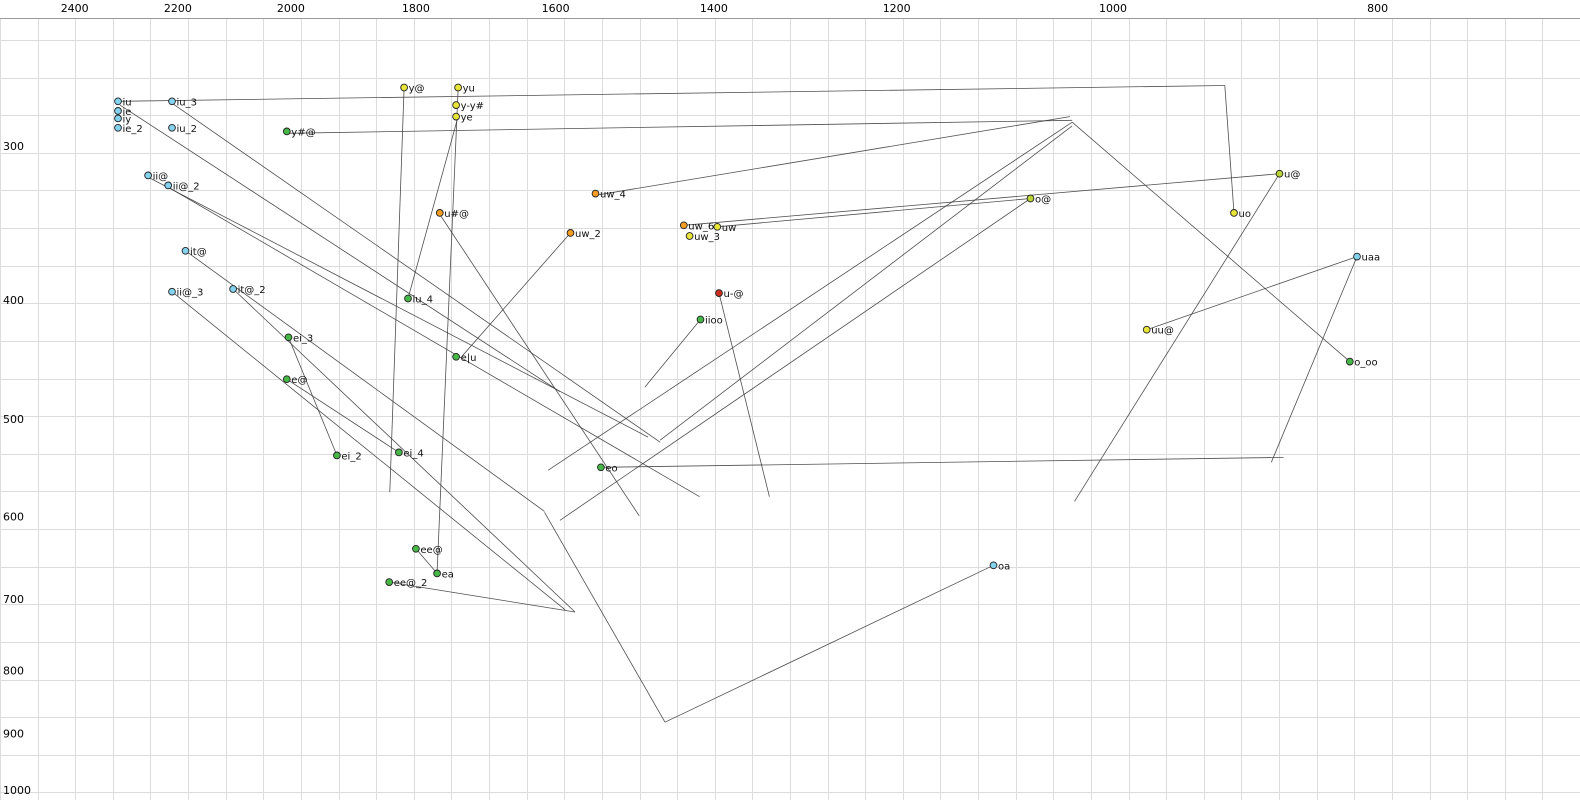  Describe the element at coordinates (1365, 363) in the screenshot. I see `point-label: o_oo` at that location.